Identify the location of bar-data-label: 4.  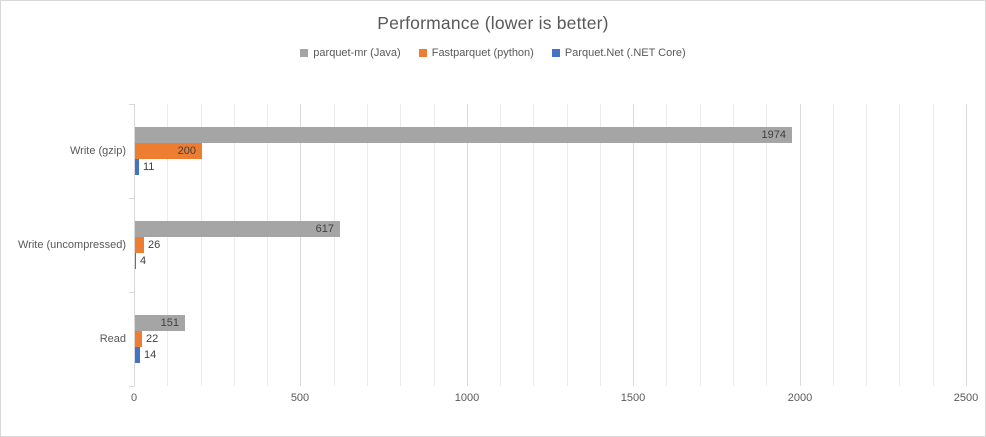
(143, 261).